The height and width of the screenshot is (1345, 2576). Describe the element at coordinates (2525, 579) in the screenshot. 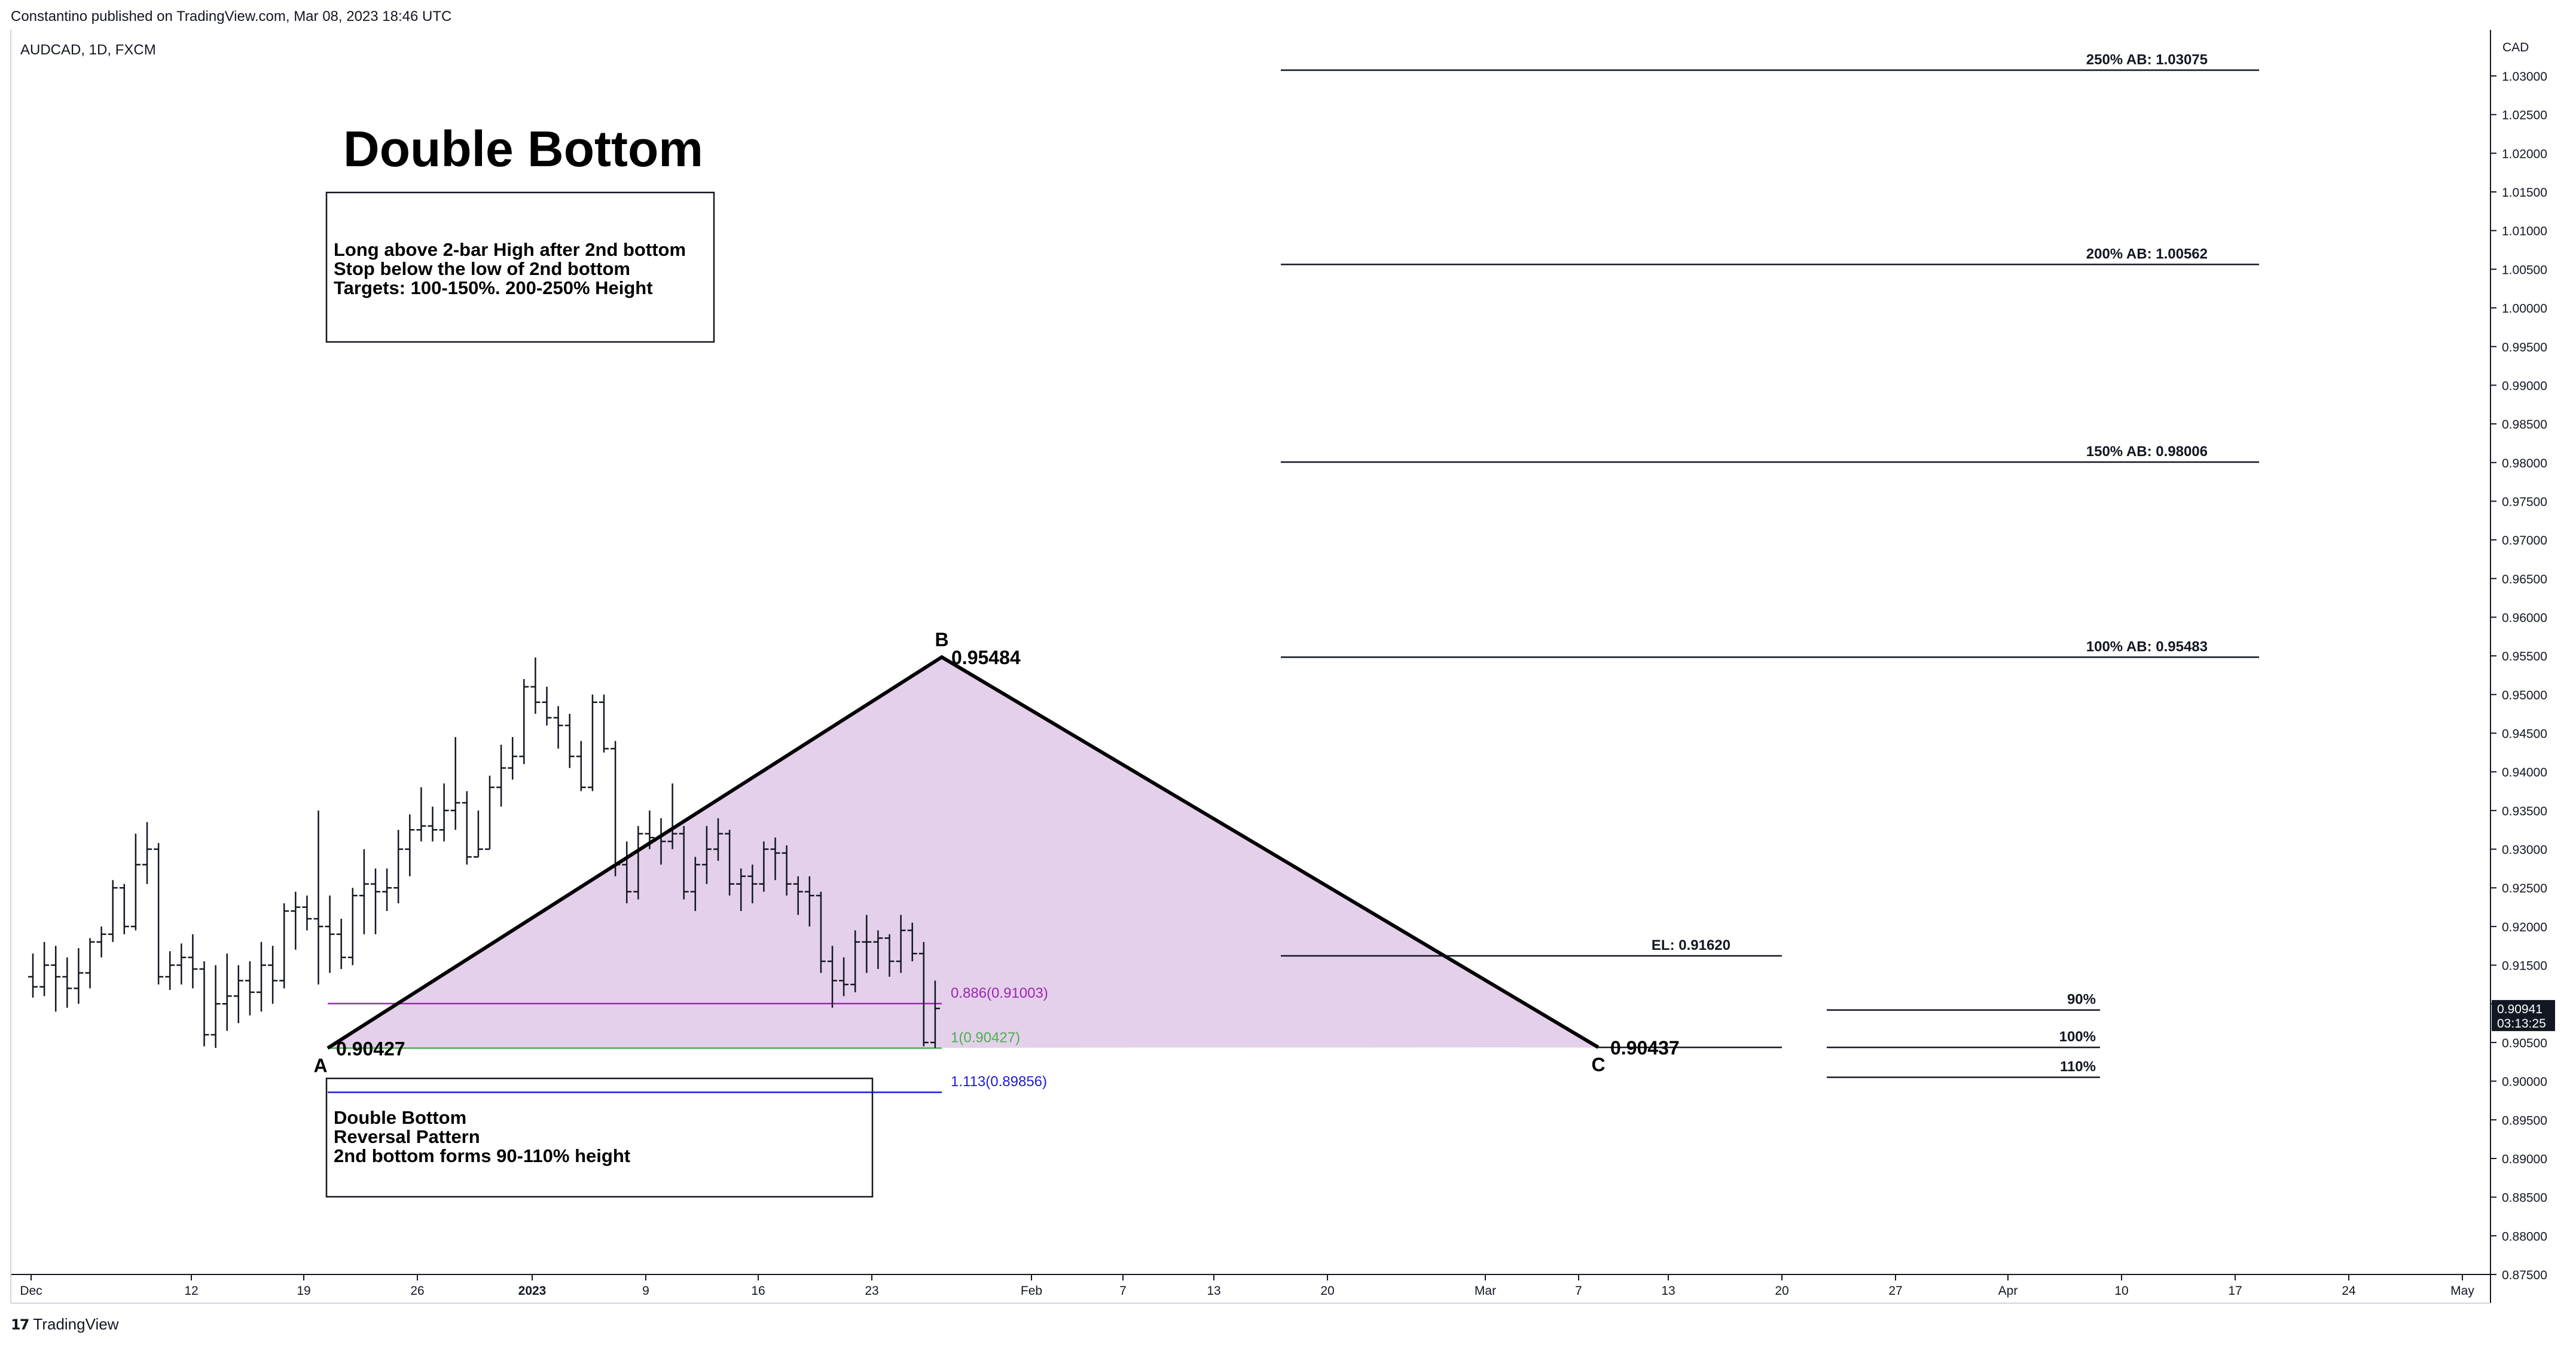

I see `y-tick-label: 0.96500` at that location.